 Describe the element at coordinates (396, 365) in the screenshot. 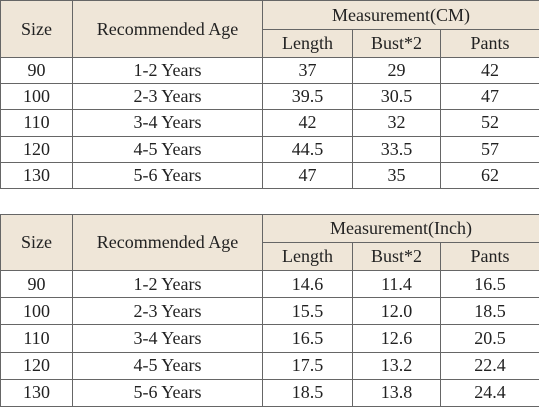

I see `cell: 13.2` at that location.